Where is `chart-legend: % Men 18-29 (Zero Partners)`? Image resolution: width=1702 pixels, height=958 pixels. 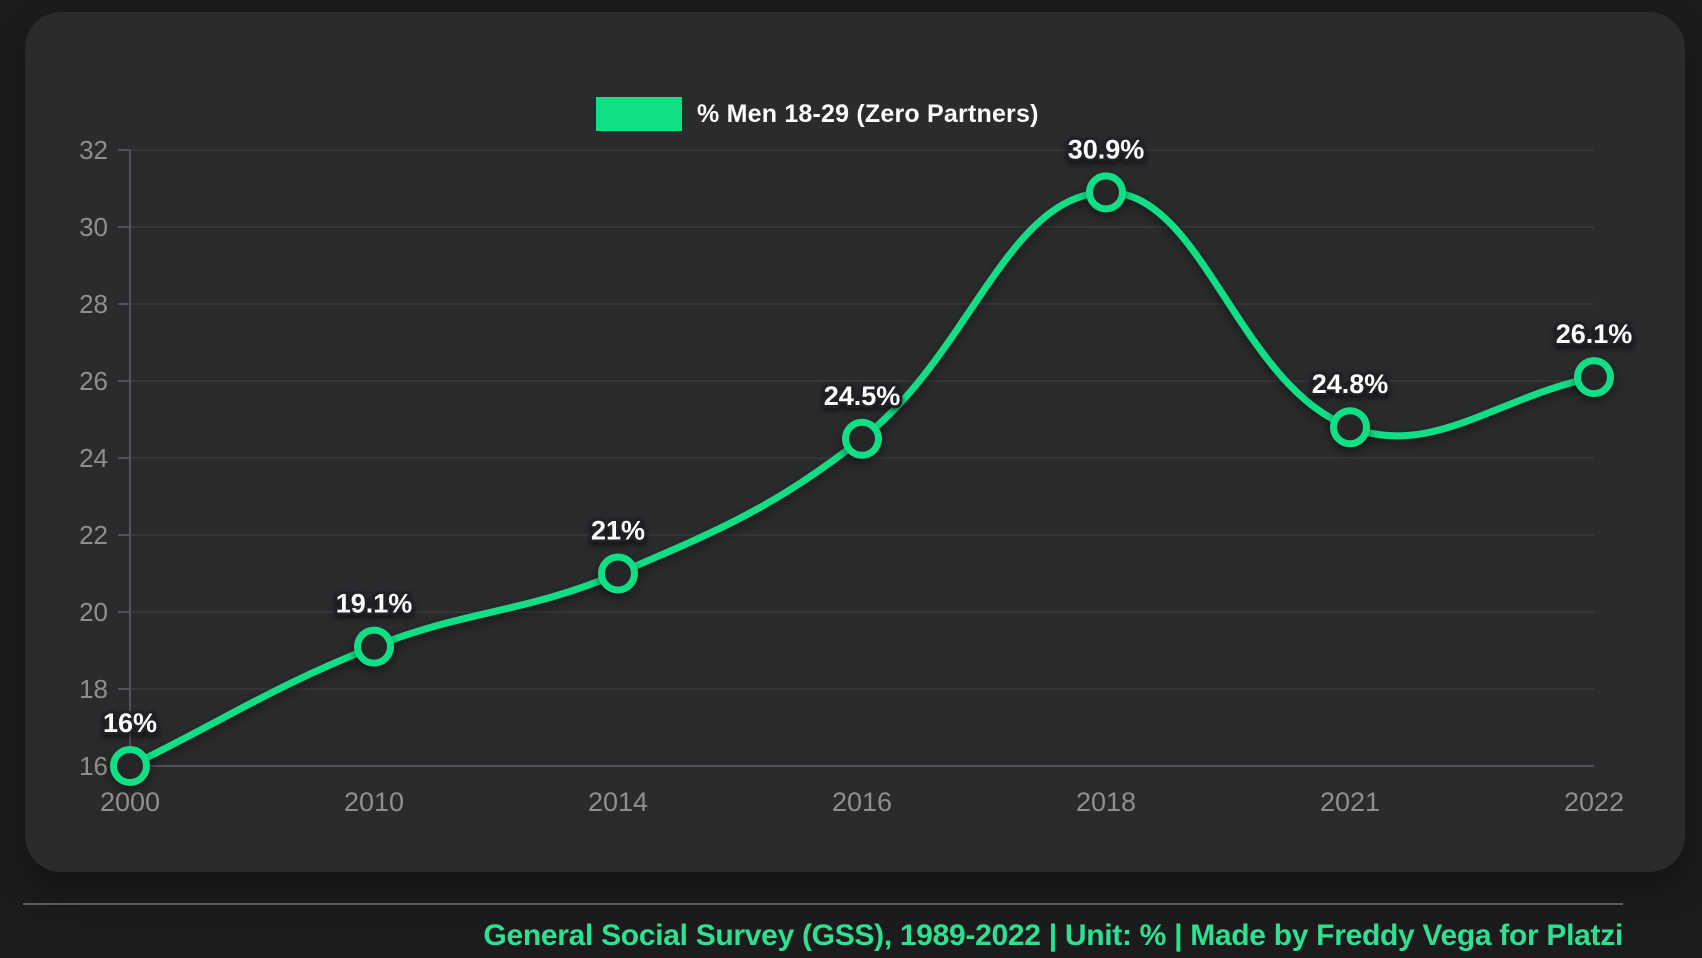 chart-legend: % Men 18-29 (Zero Partners) is located at coordinates (817, 114).